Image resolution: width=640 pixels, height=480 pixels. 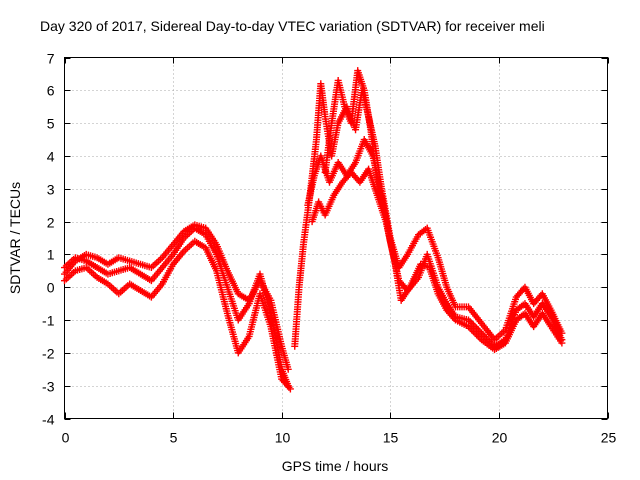 What do you see at coordinates (48, 420) in the screenshot?
I see `y-tick-label: -4` at bounding box center [48, 420].